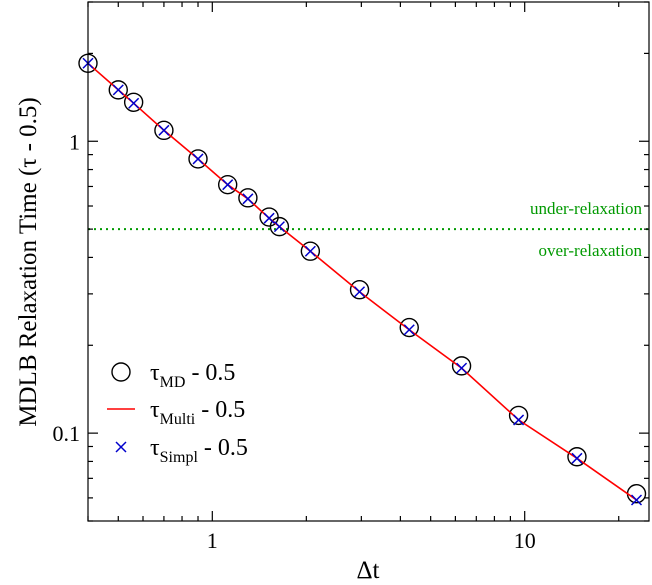 This screenshot has width=652, height=585. I want to click on legend-label-md: τMD - 0.5, so click(192, 375).